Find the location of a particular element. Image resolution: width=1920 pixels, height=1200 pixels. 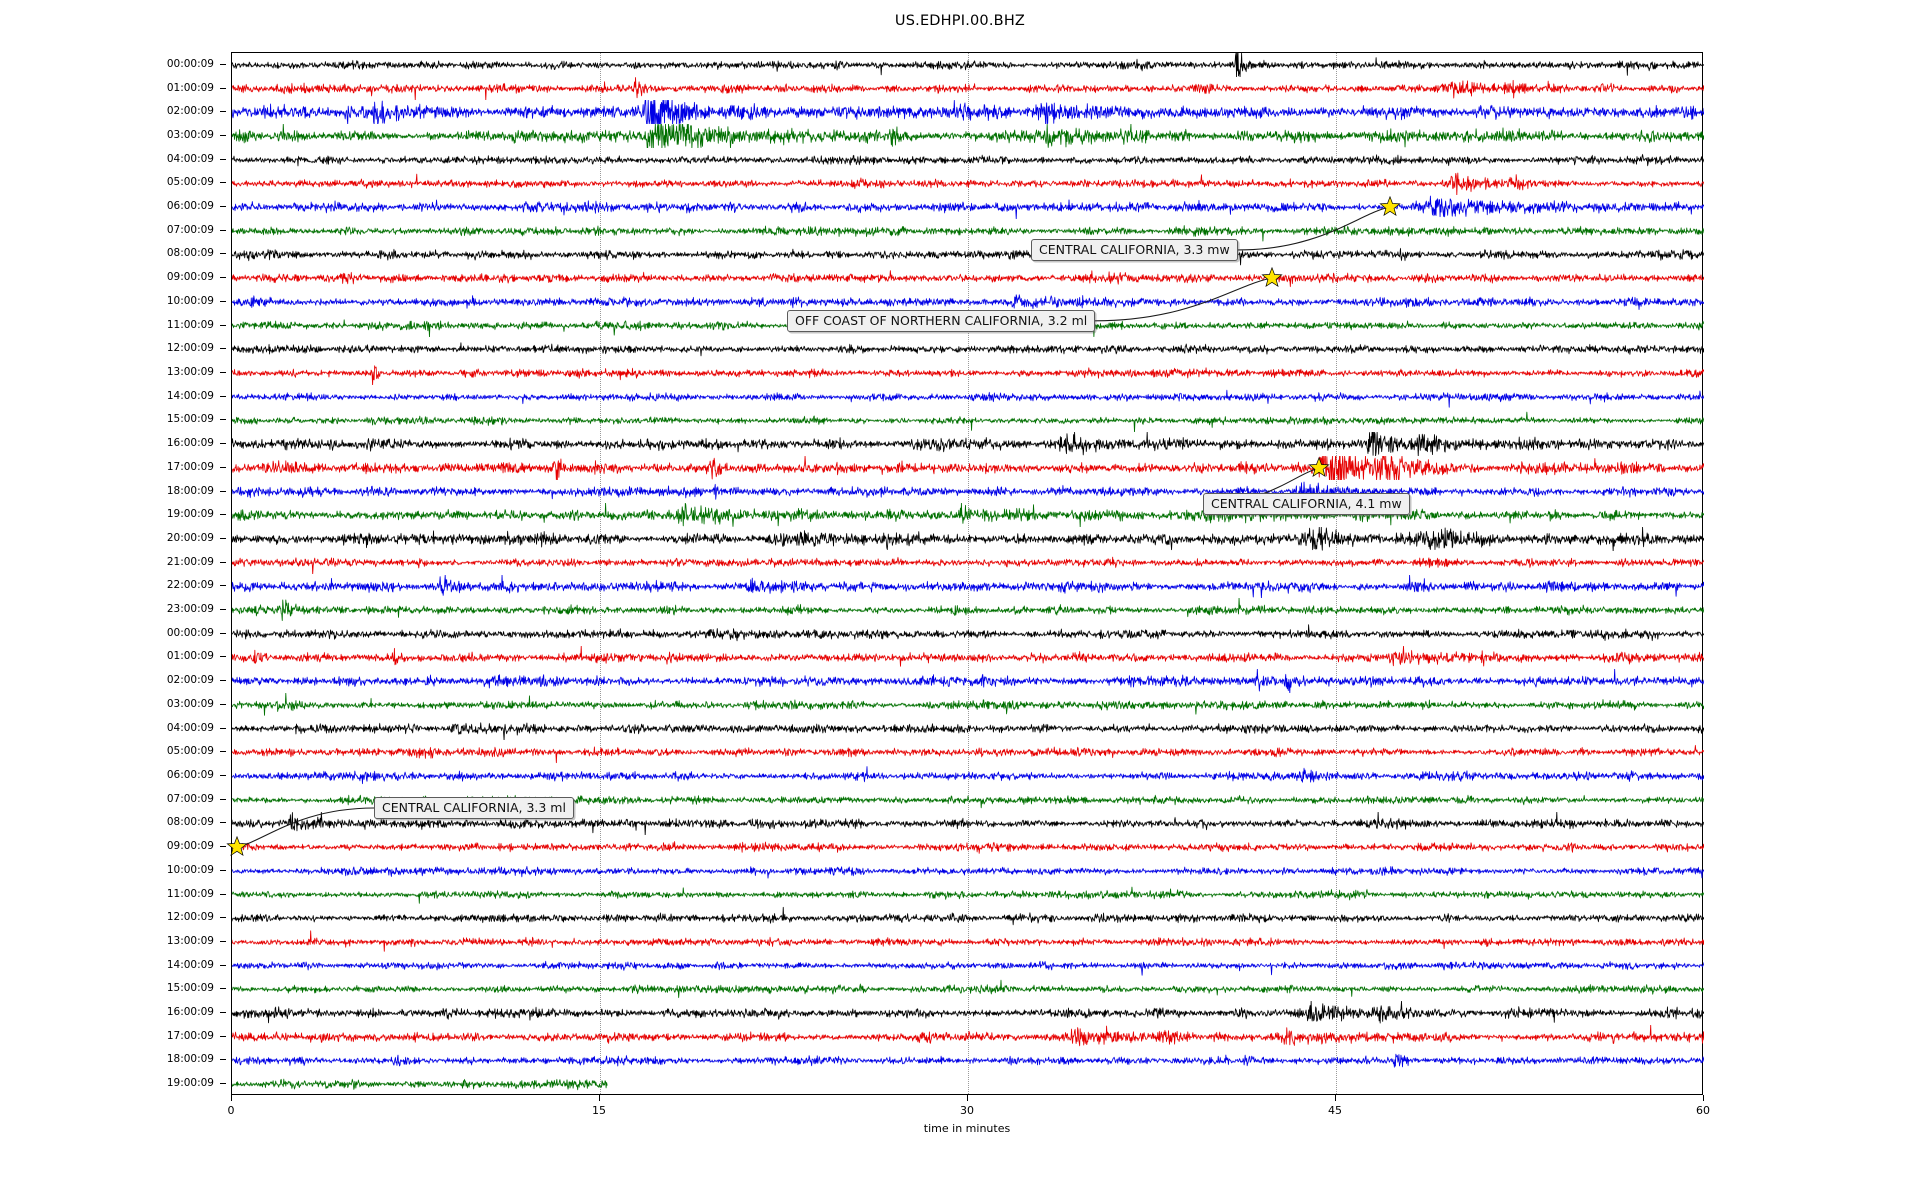

x-tick-label-60: 60 is located at coordinates (1703, 1110).